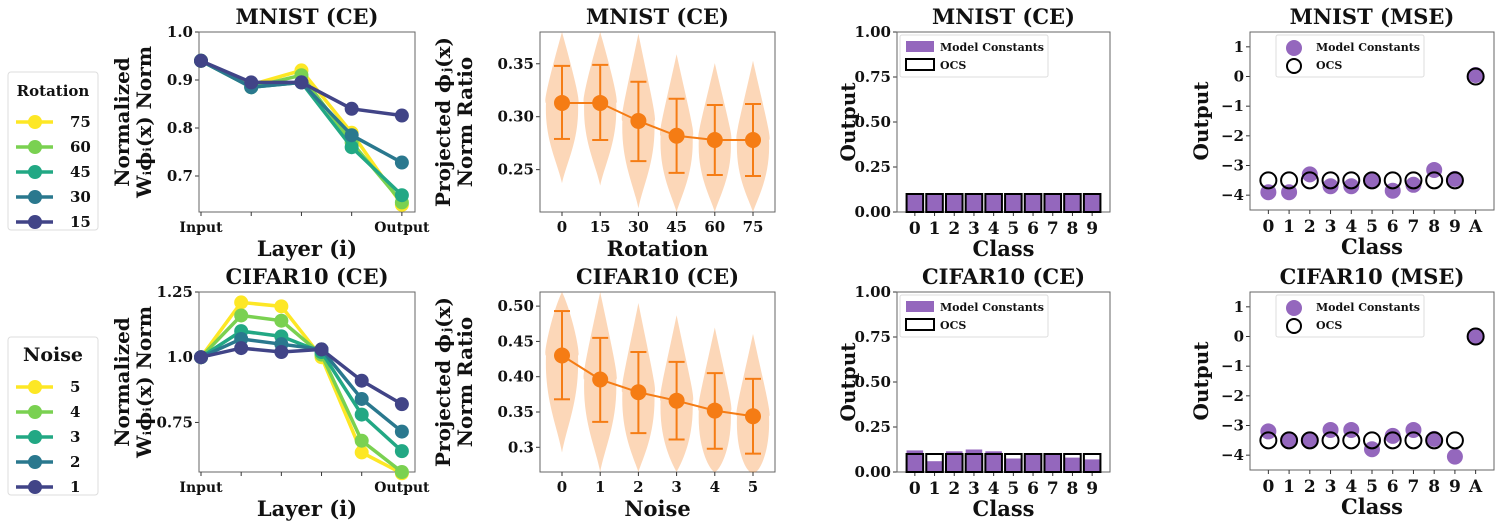 This screenshot has height=526, width=1502. I want to click on x-tick-label: Output, so click(402, 488).